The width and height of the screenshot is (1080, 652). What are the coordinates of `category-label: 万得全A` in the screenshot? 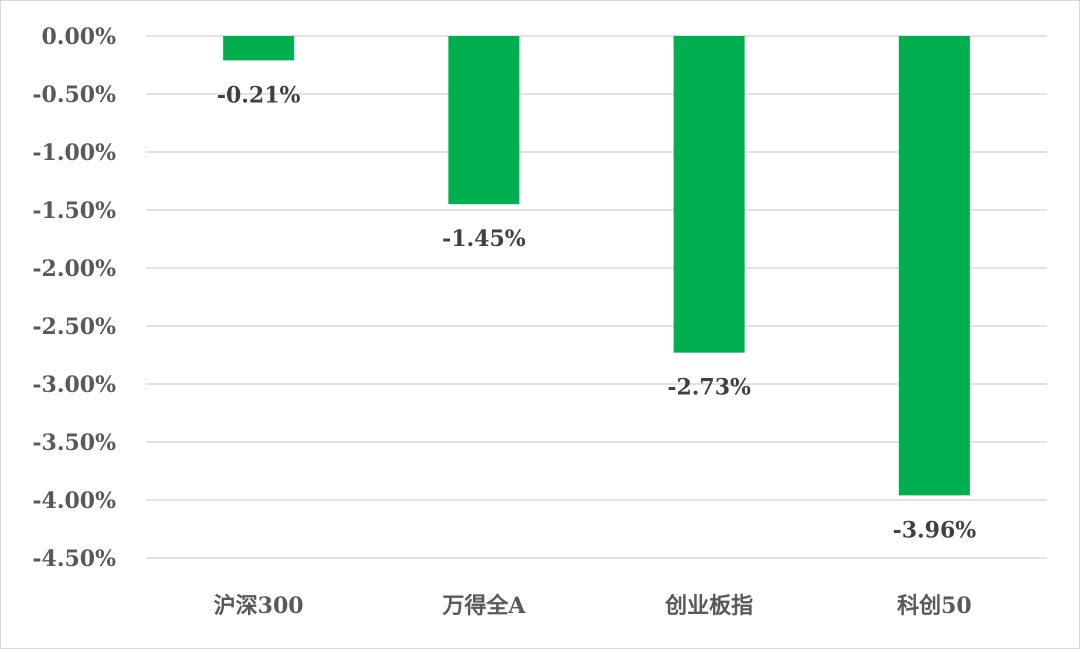 It's located at (483, 606).